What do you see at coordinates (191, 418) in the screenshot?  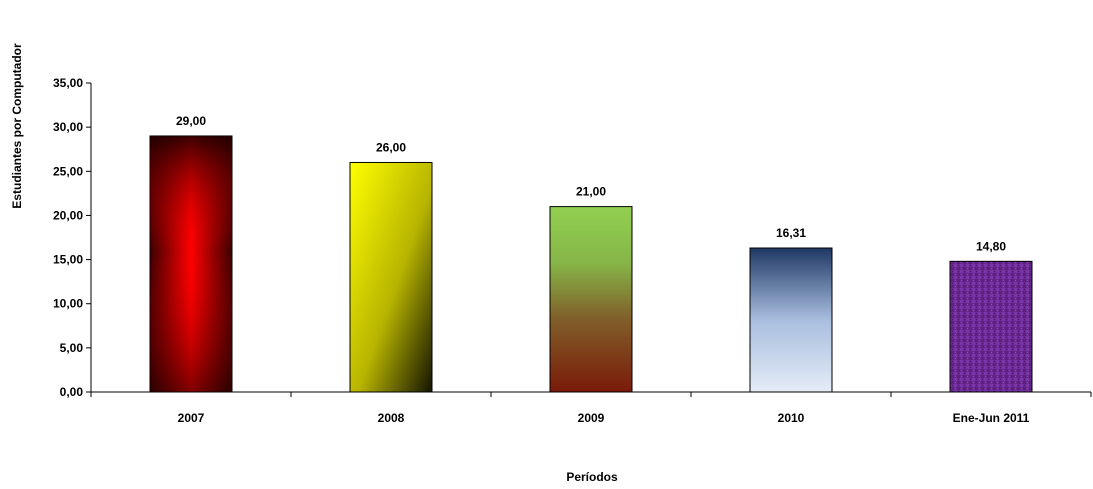 I see `x-tick-label: 2007` at bounding box center [191, 418].